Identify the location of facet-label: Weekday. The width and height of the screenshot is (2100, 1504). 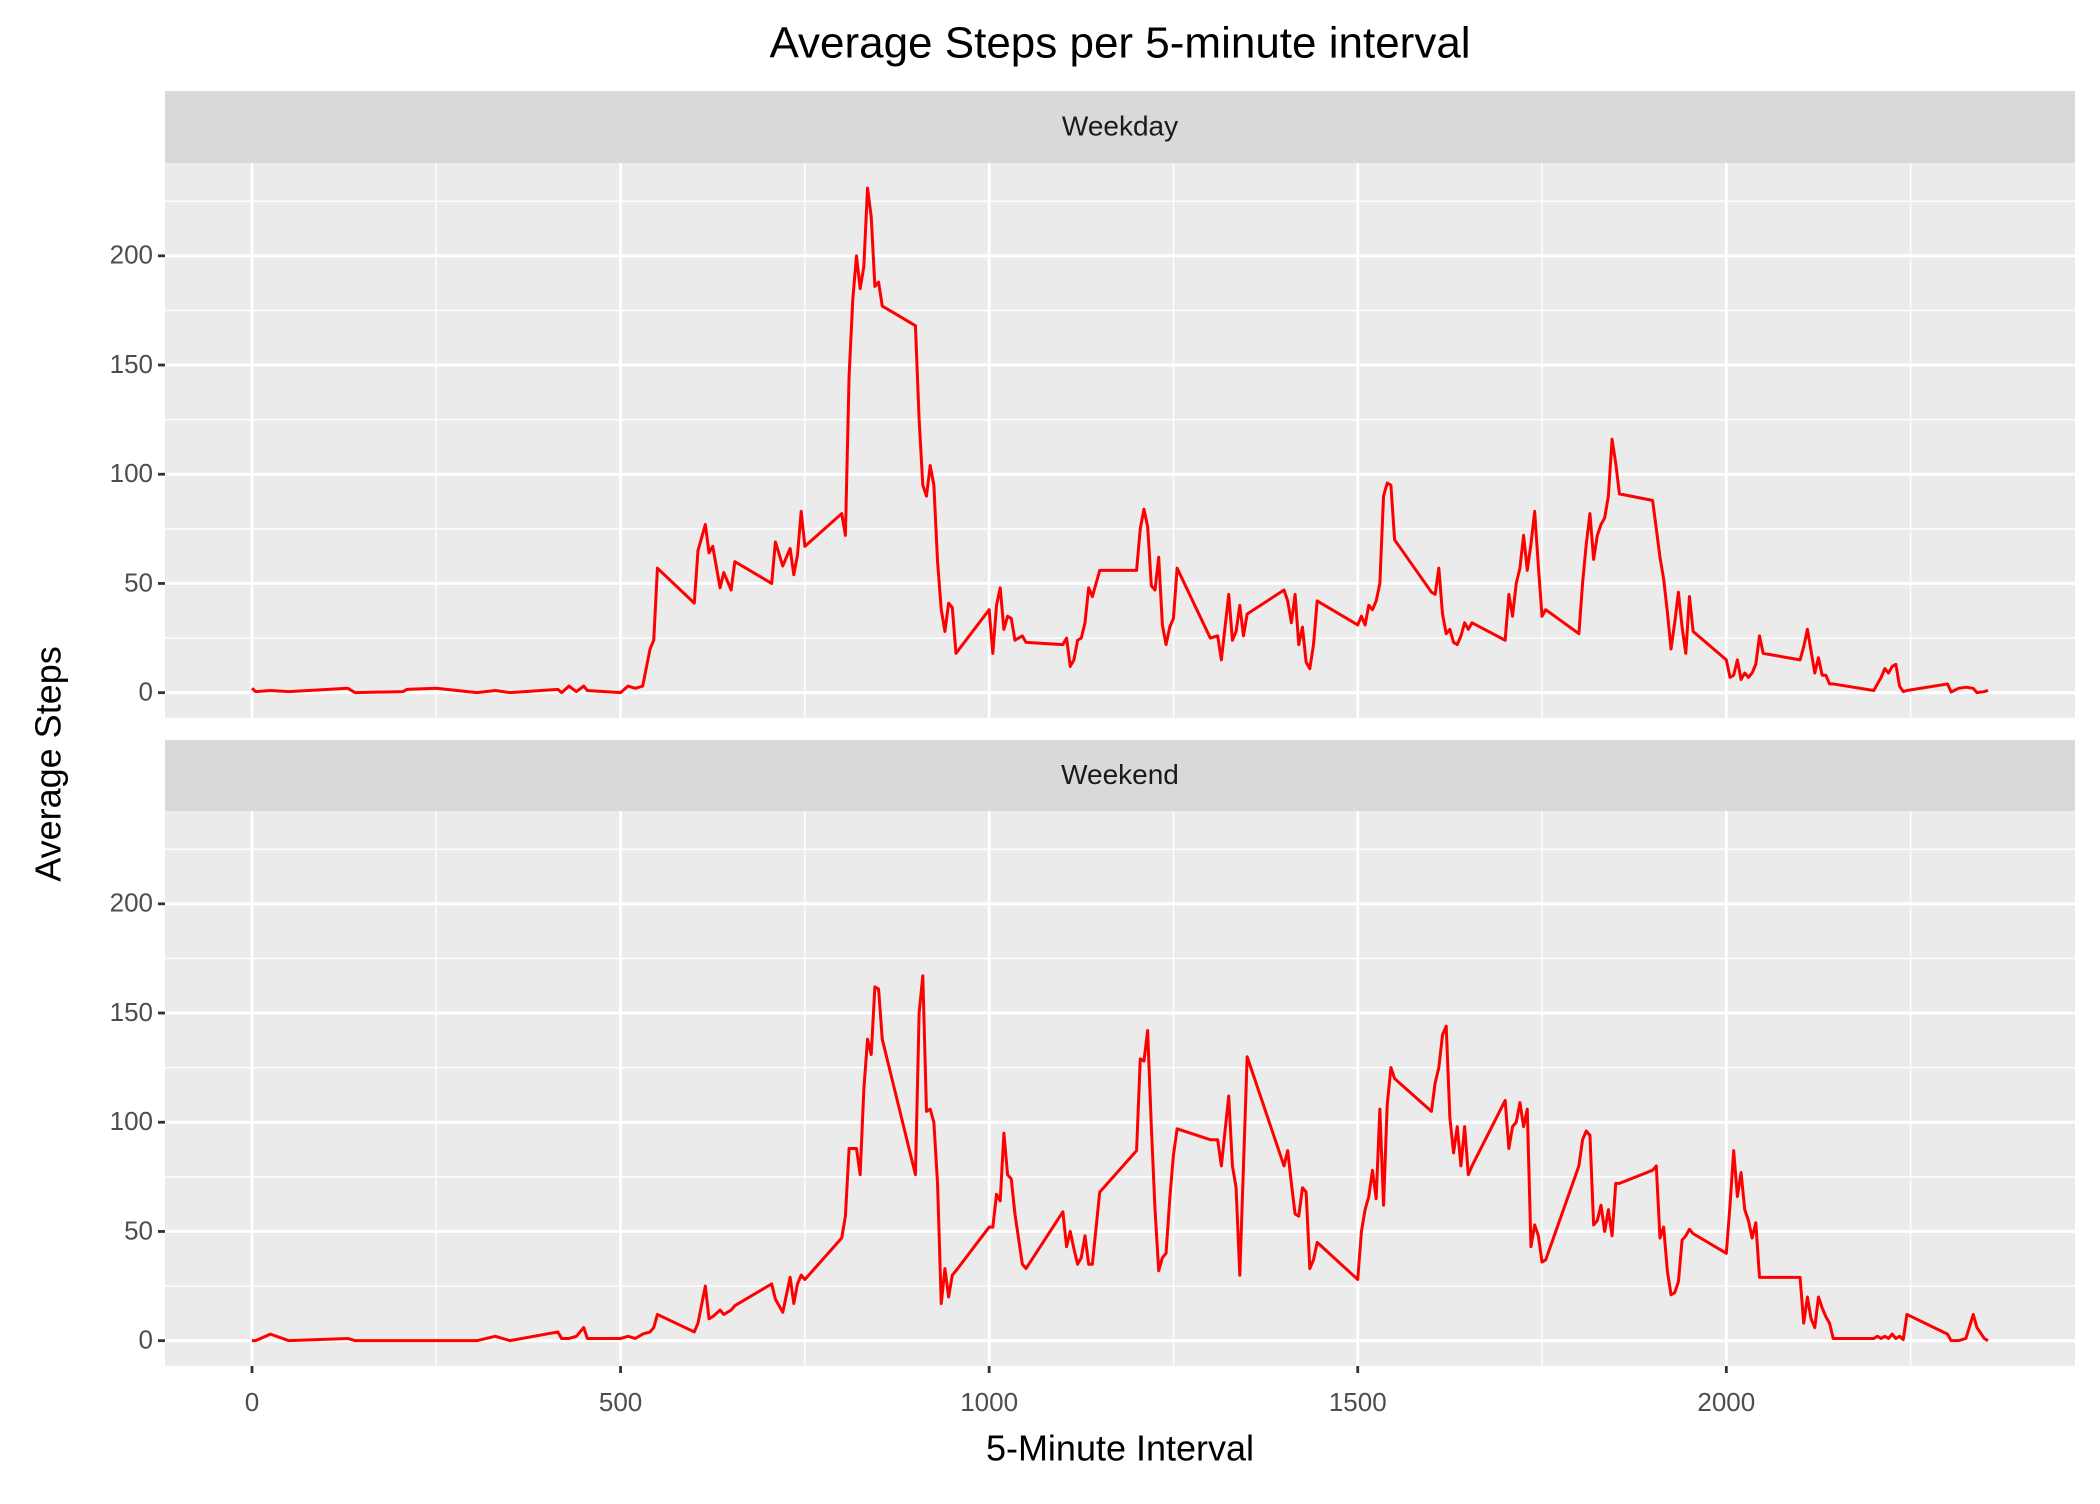
(1120, 125).